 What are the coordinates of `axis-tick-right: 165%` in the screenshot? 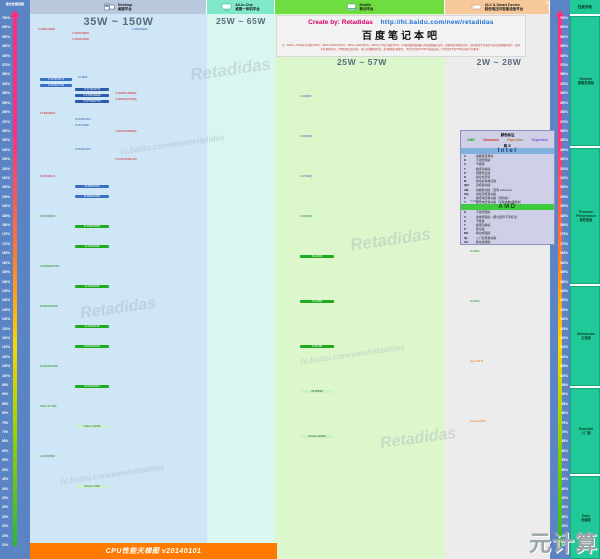 It's located at (563, 253).